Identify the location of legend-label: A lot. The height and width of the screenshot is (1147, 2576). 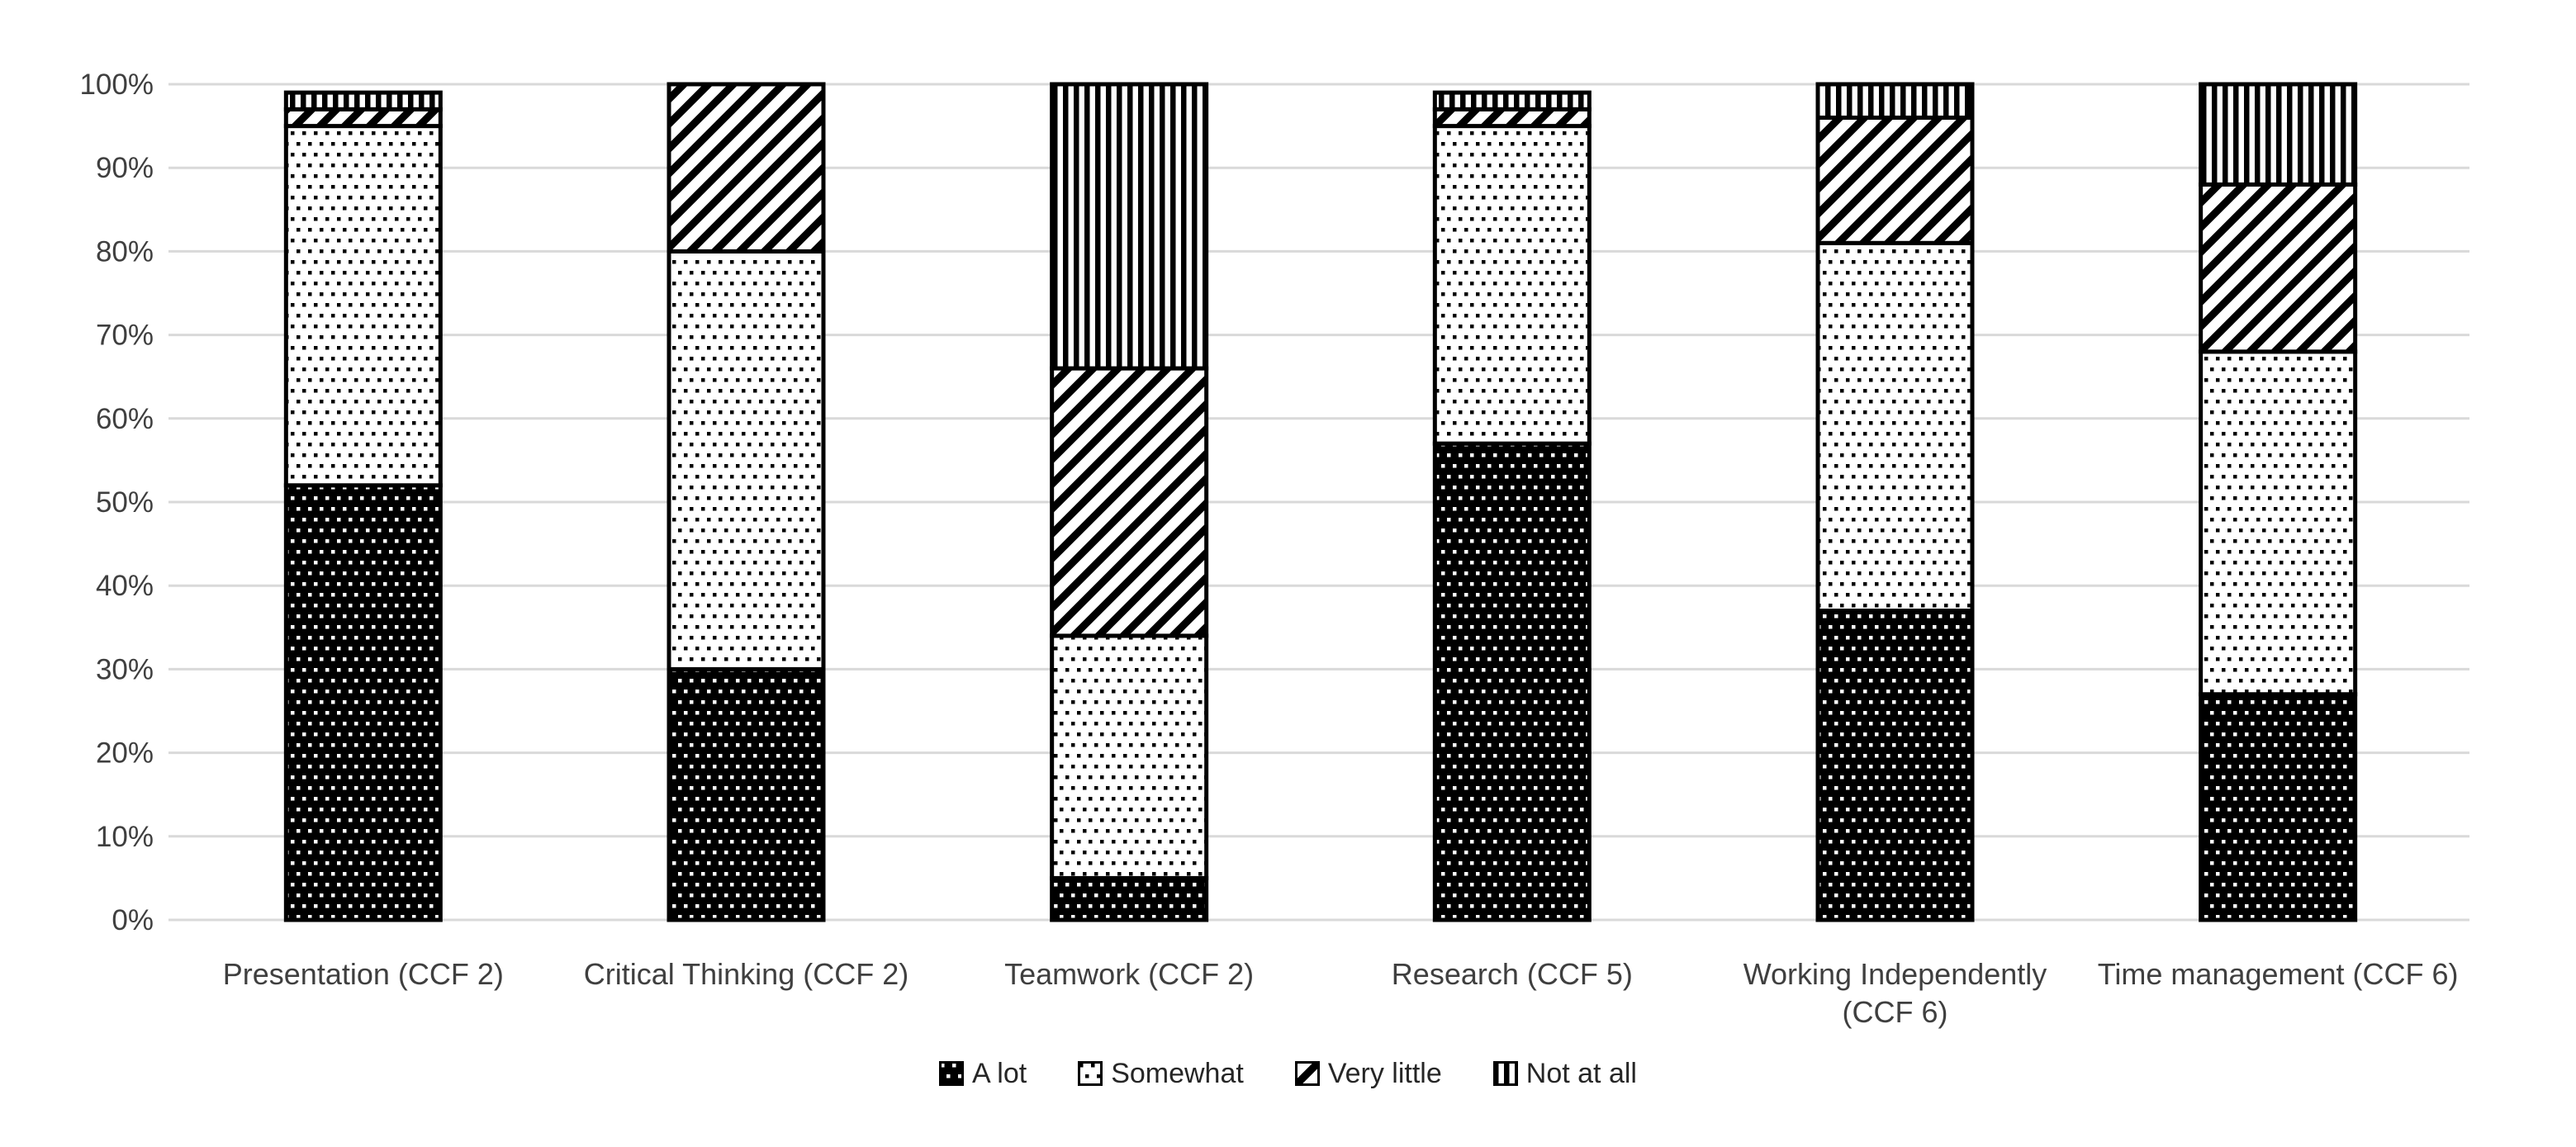
(999, 1073).